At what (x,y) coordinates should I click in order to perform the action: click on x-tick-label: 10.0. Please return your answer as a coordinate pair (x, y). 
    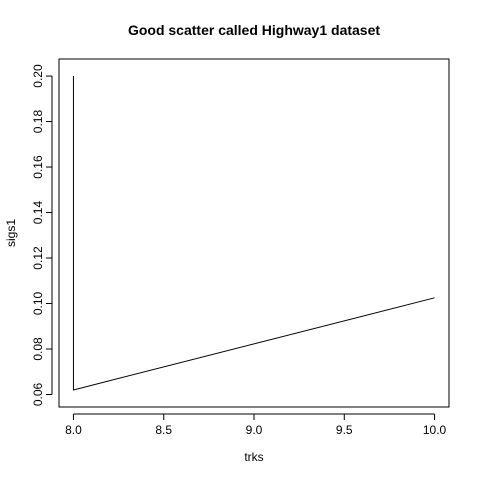
    Looking at the image, I should click on (435, 430).